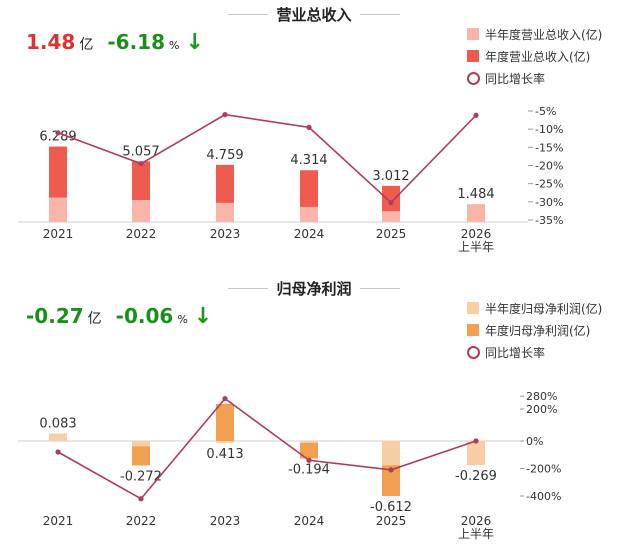 The width and height of the screenshot is (625, 547). I want to click on revenue-data-label: 6.289, so click(57, 137).